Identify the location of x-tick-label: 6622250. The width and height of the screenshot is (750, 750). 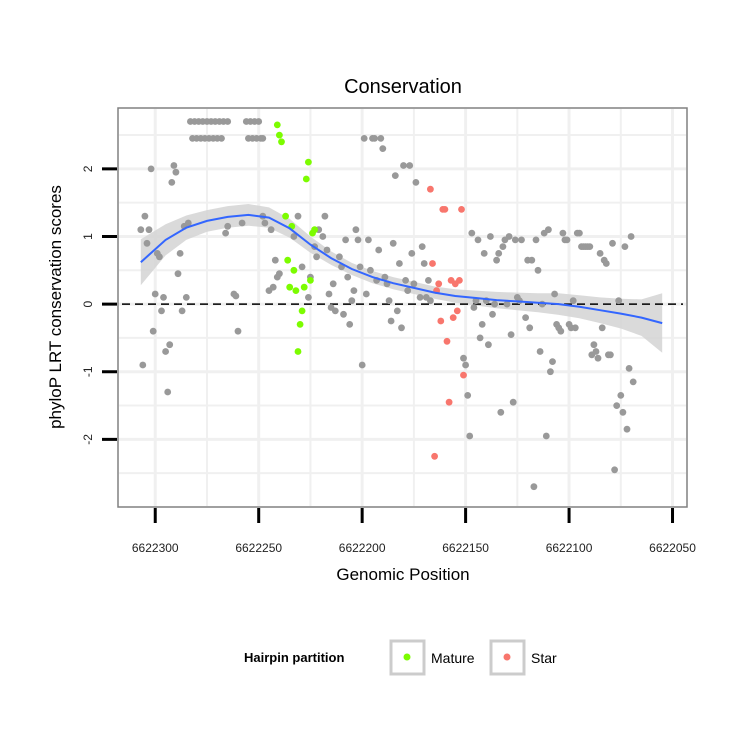
(258, 548).